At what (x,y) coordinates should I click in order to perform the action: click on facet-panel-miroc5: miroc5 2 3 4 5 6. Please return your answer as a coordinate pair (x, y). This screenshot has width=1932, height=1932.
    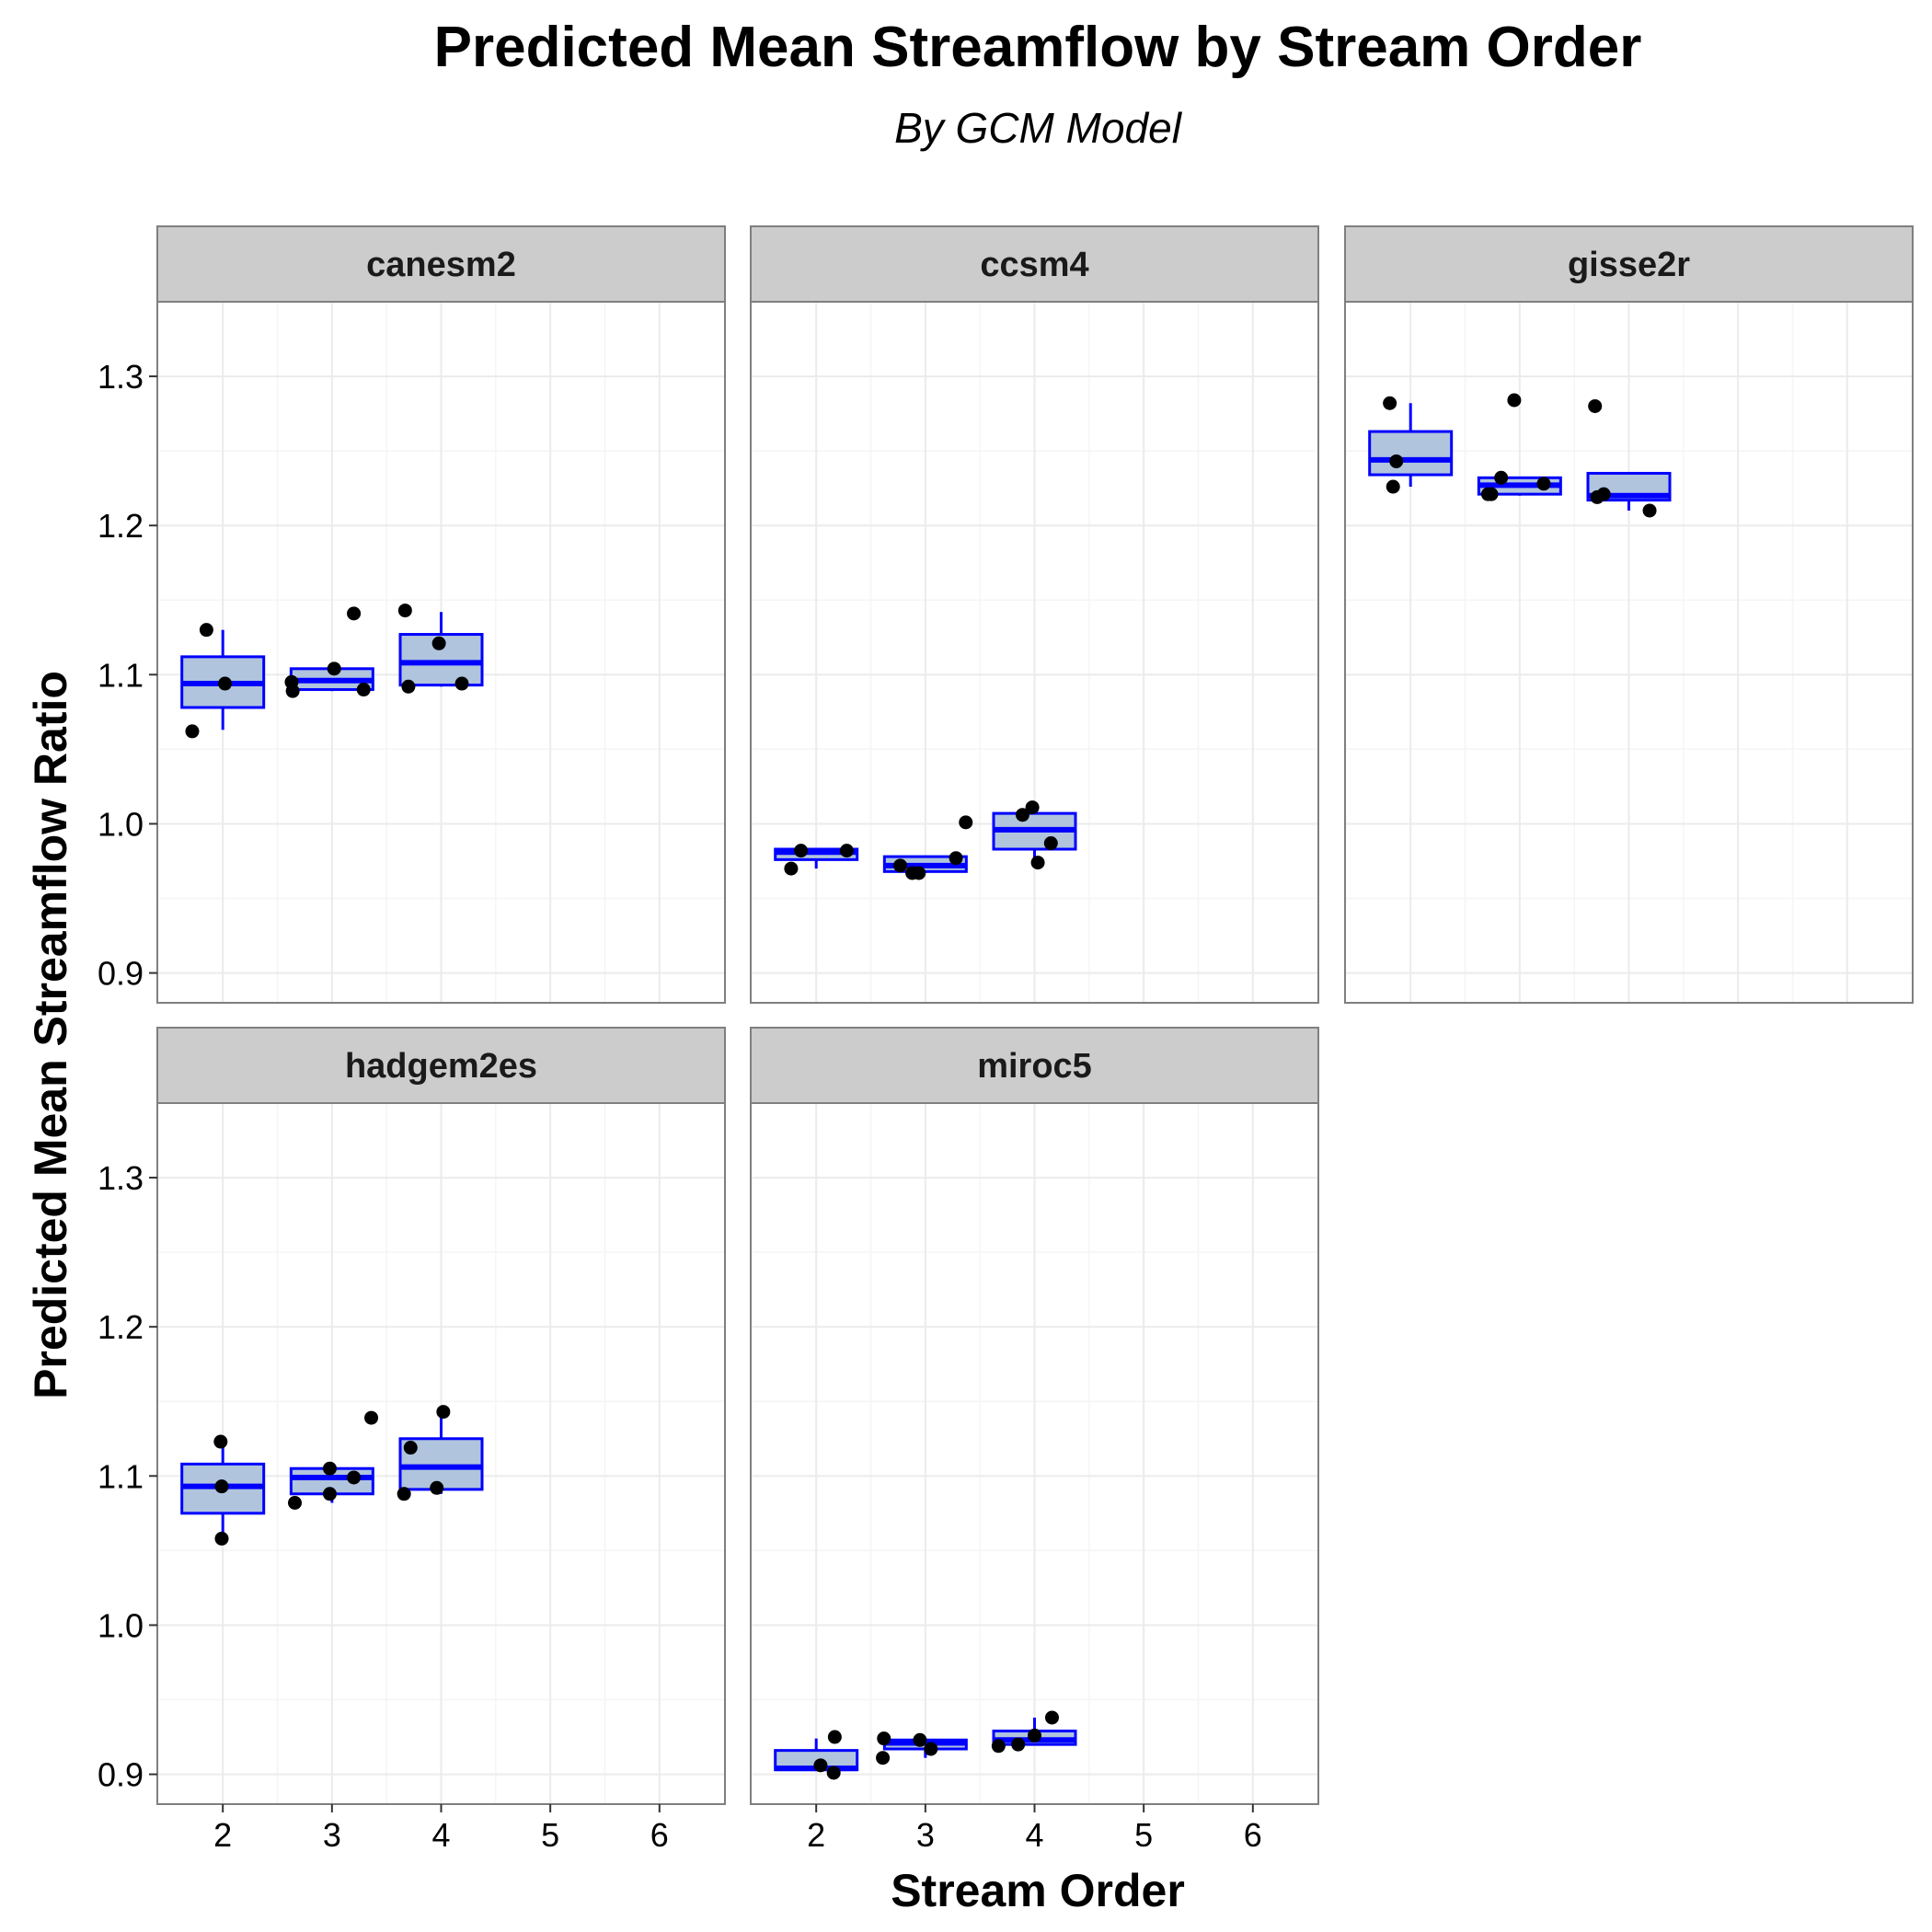
    Looking at the image, I should click on (1034, 1440).